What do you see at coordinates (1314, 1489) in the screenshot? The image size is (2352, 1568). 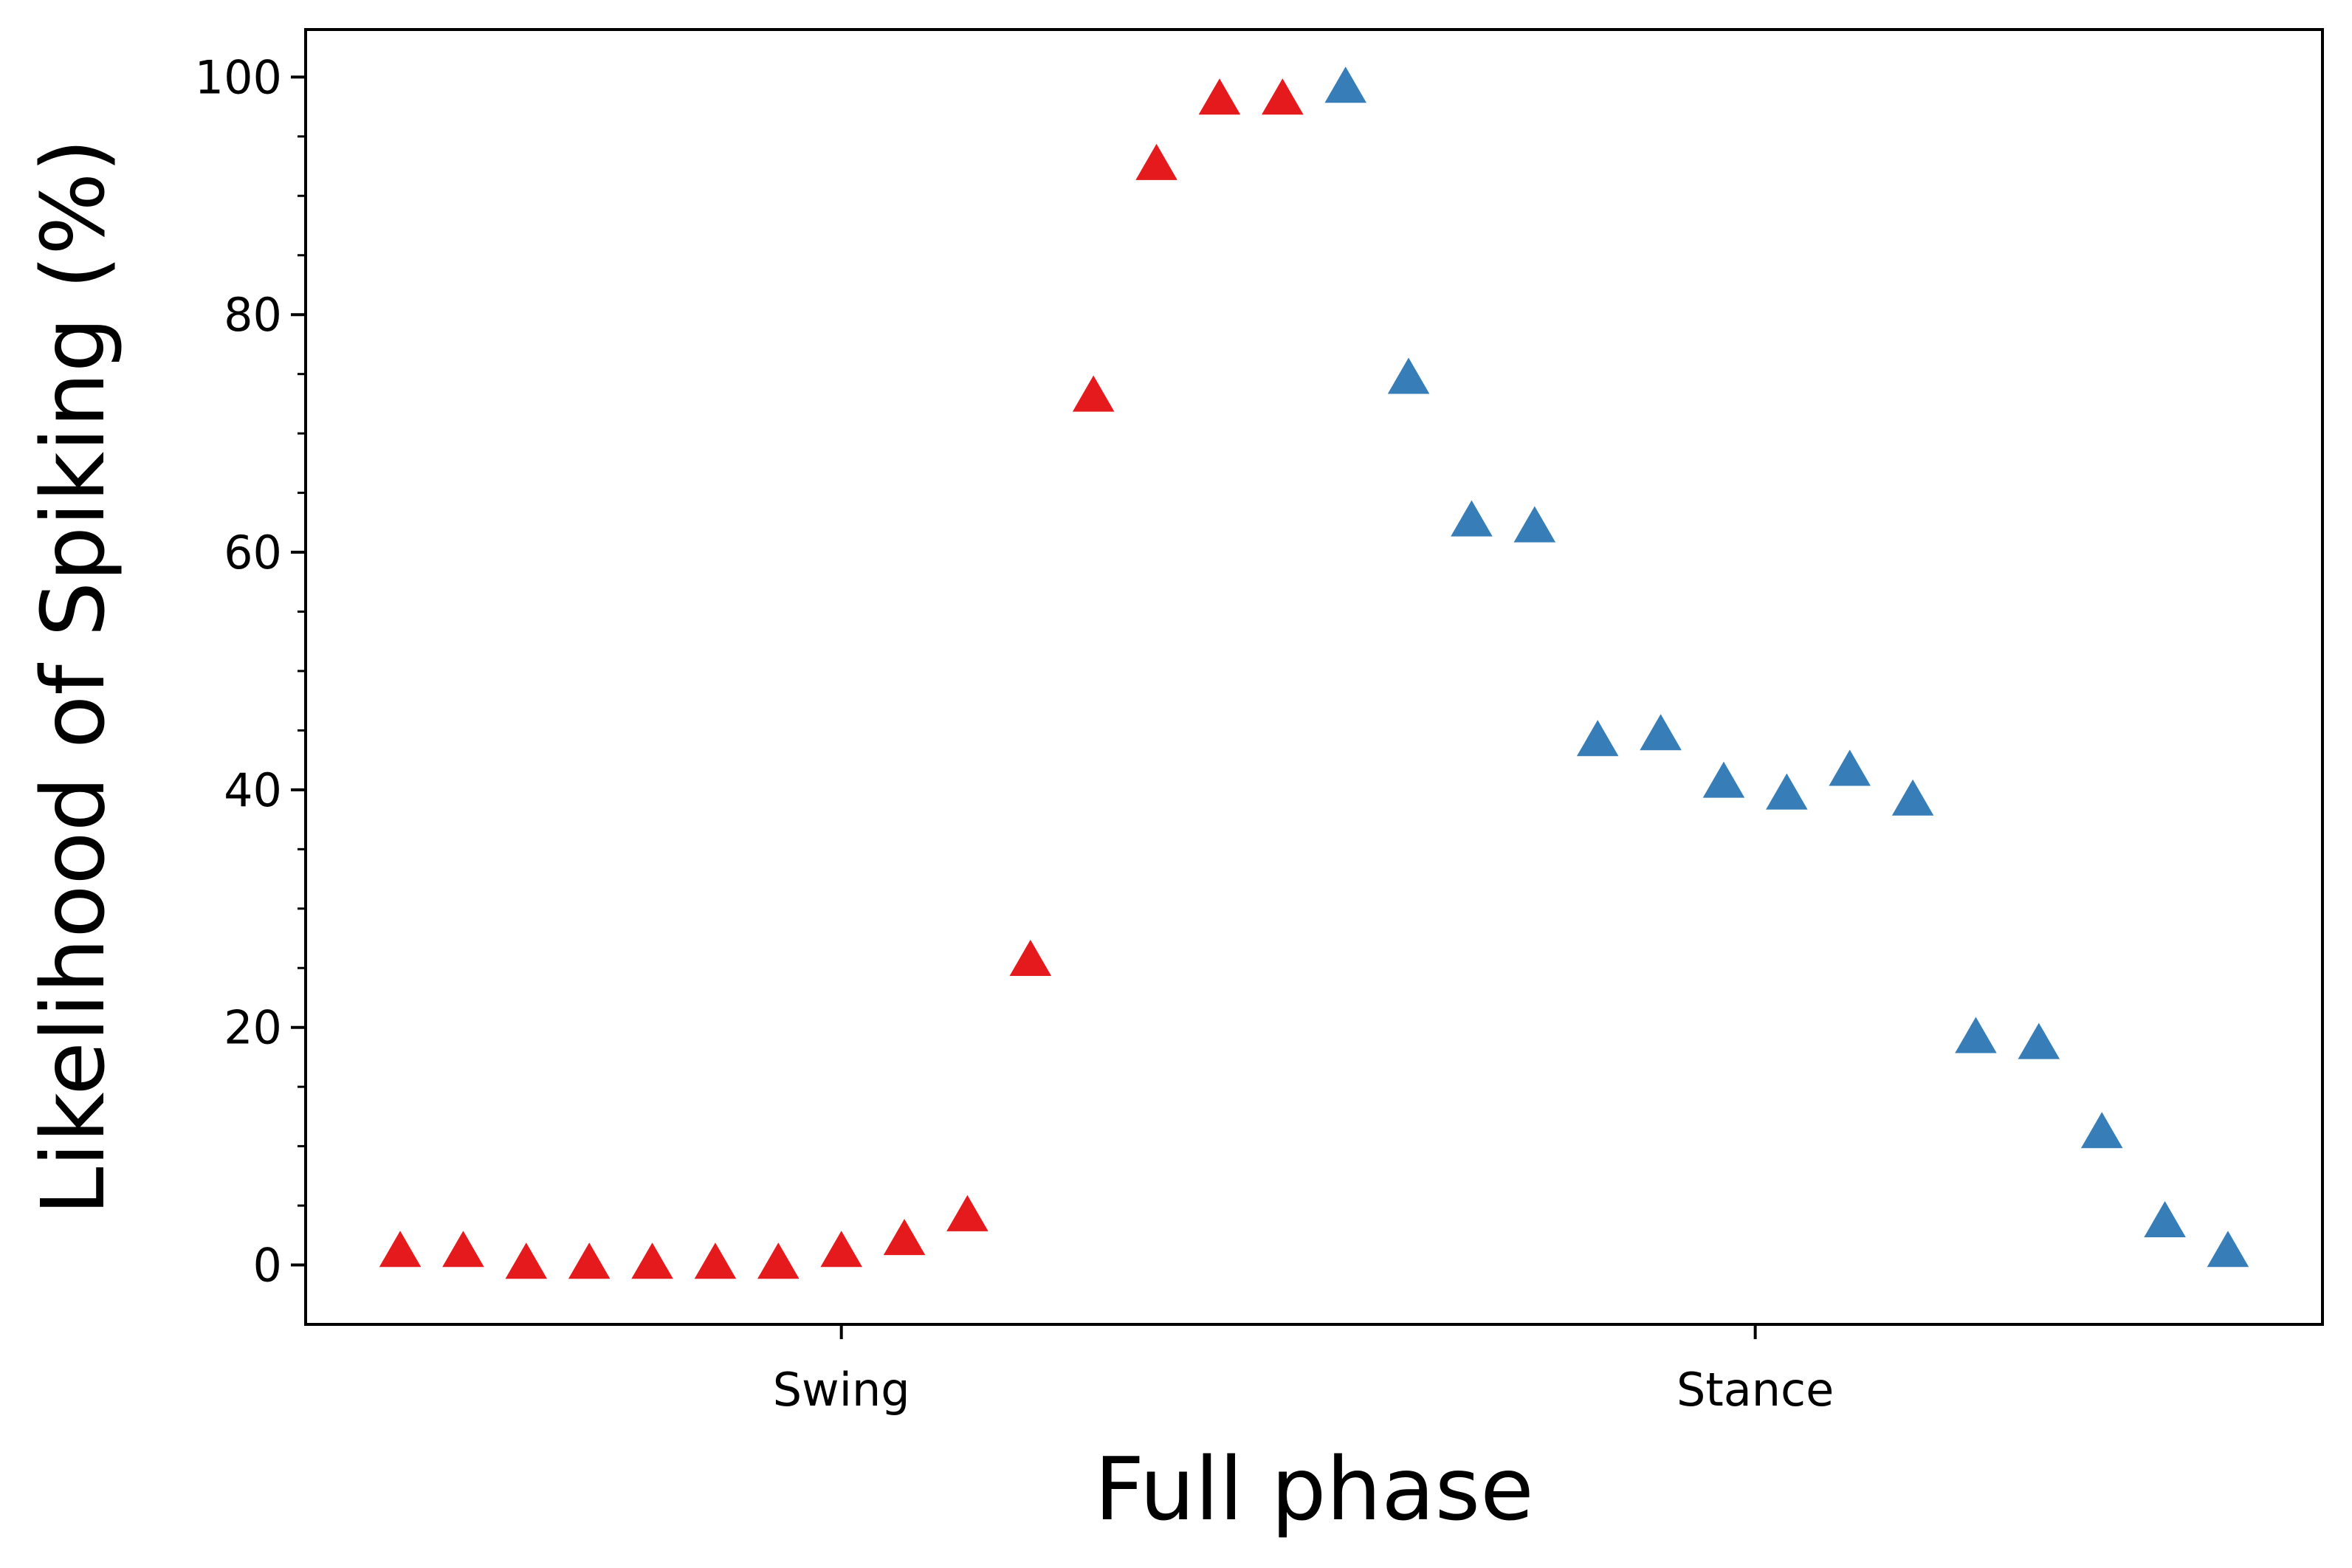 I see `x-axis-label: Full phase` at bounding box center [1314, 1489].